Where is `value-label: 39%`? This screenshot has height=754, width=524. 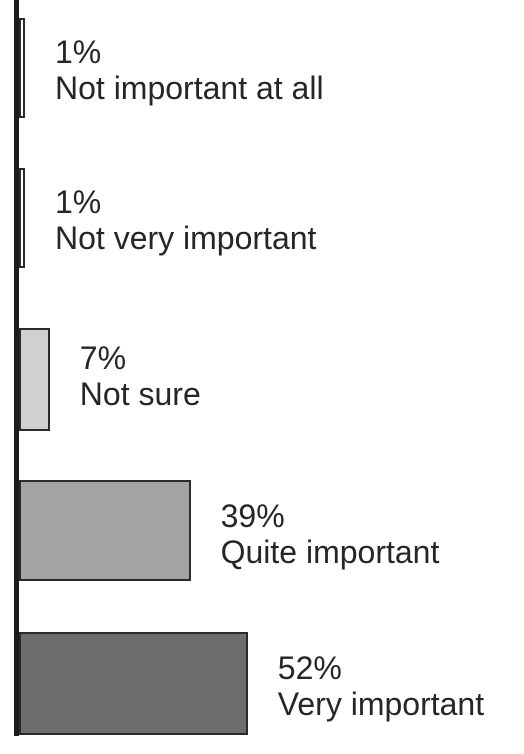 value-label: 39% is located at coordinates (252, 516).